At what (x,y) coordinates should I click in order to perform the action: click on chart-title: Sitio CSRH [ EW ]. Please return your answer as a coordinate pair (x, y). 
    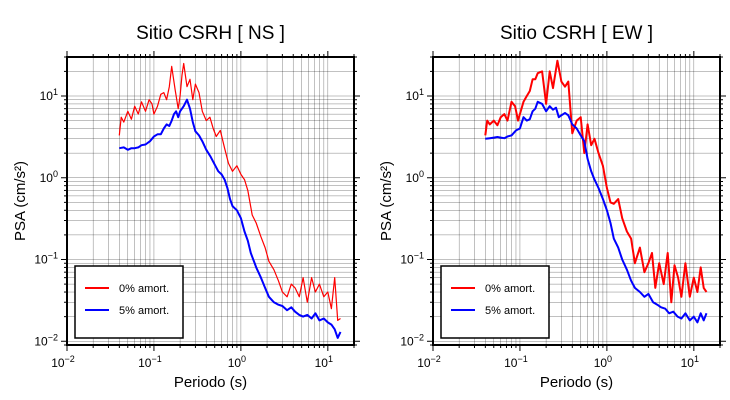
    Looking at the image, I should click on (576, 33).